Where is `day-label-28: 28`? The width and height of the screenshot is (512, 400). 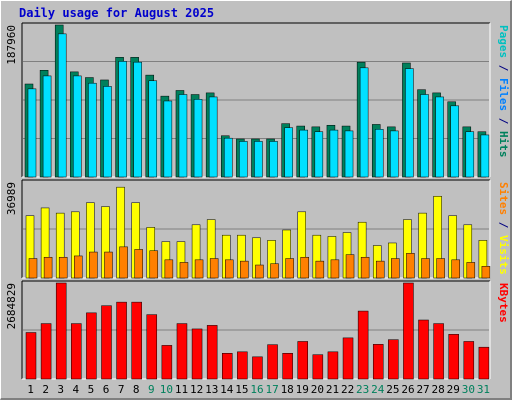 day-label-28: 28 is located at coordinates (438, 389).